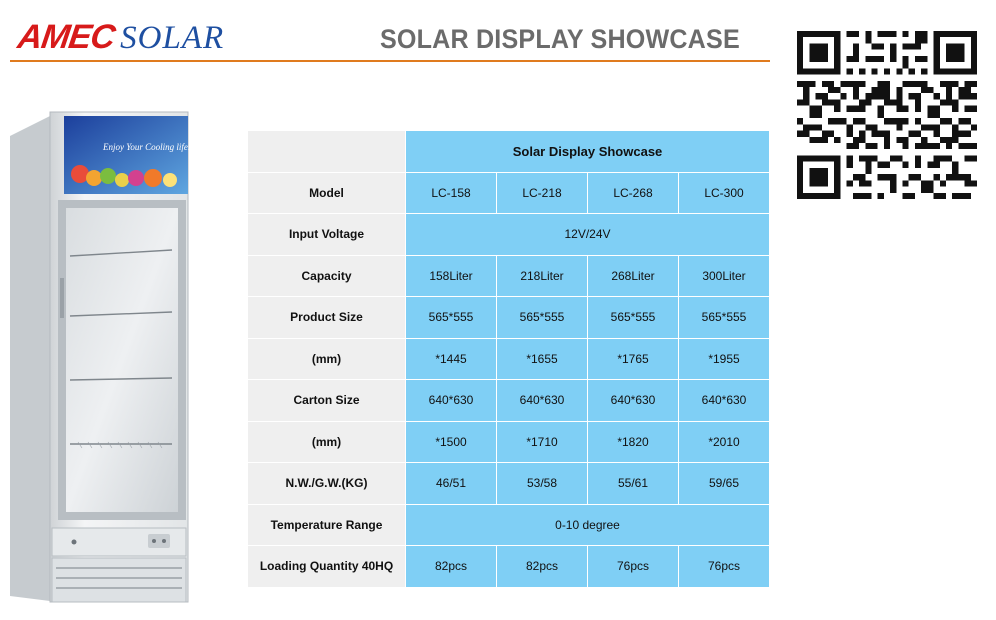 The height and width of the screenshot is (620, 996). Describe the element at coordinates (326, 151) in the screenshot. I see `table-corner-cell` at that location.